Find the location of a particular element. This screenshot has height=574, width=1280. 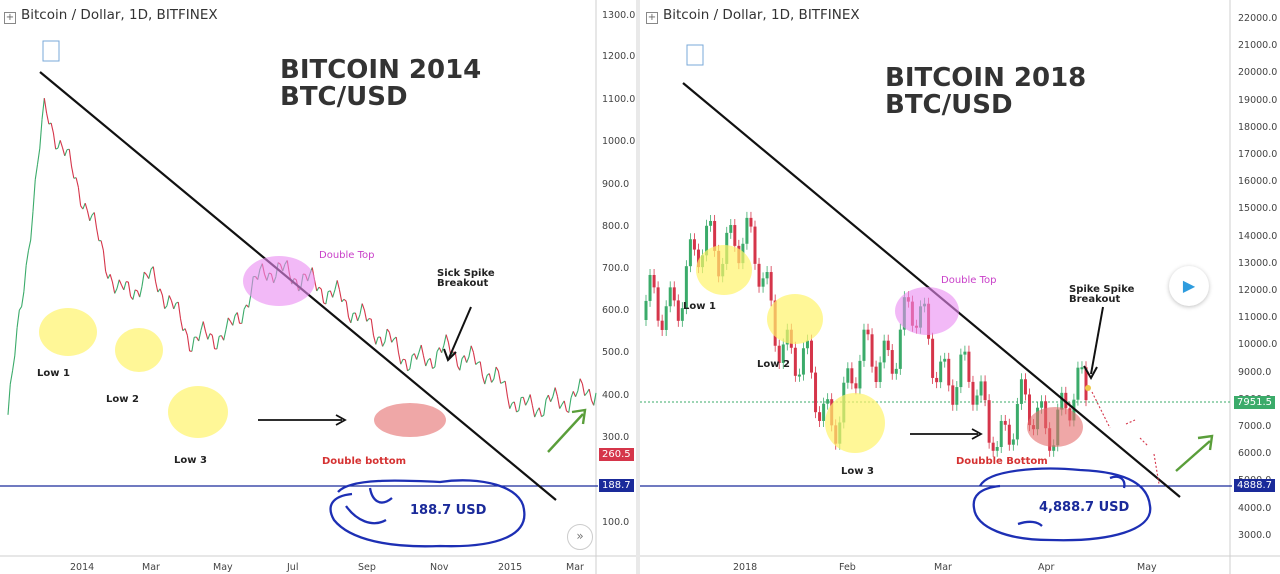

low3-highlight is located at coordinates (855, 423).